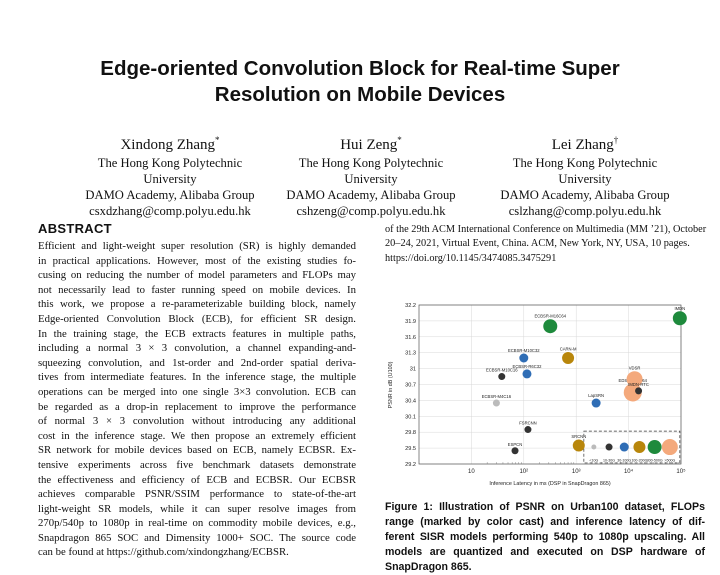 The height and width of the screenshot is (575, 720). Describe the element at coordinates (585, 144) in the screenshot. I see `author-name: Lei Zhang†` at that location.